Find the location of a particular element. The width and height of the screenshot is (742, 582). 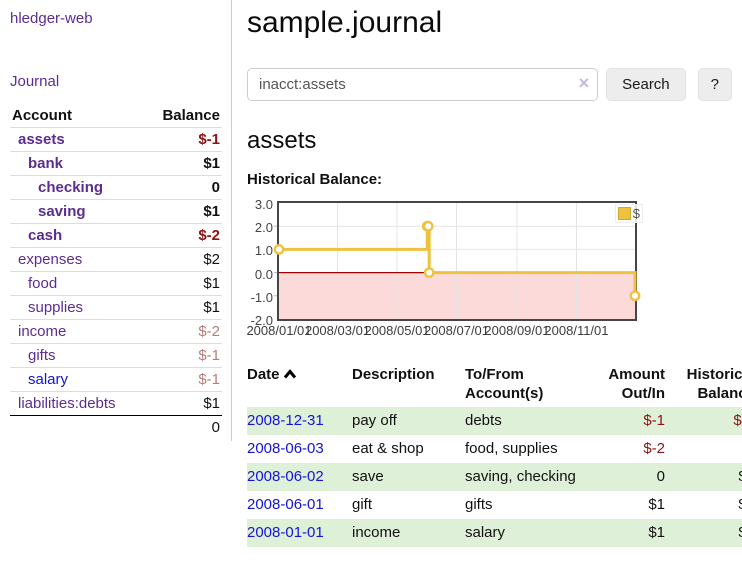

account-row: cash $-2 is located at coordinates (116, 235).